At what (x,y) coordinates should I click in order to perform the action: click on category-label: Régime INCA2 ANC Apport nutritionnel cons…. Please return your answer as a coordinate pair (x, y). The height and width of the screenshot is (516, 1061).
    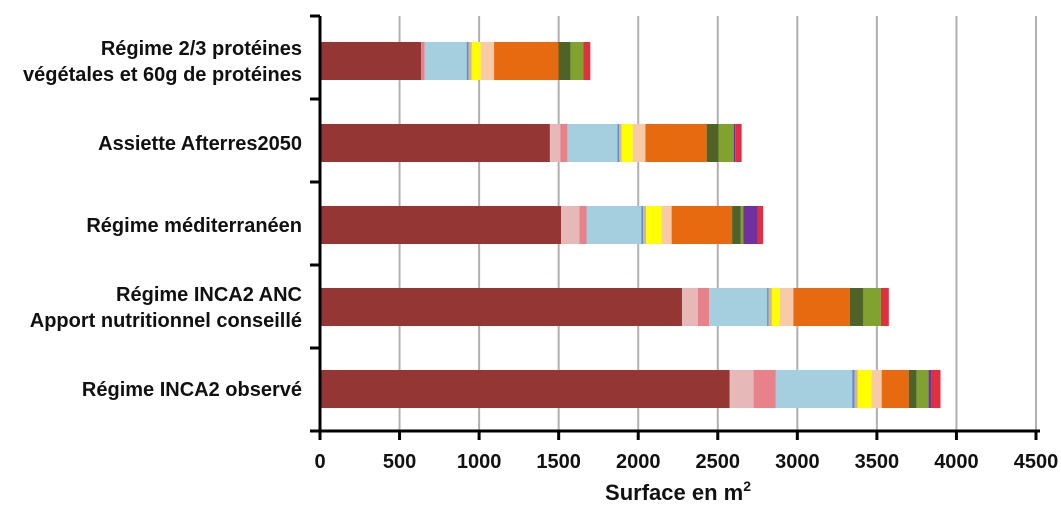
    Looking at the image, I should click on (166, 308).